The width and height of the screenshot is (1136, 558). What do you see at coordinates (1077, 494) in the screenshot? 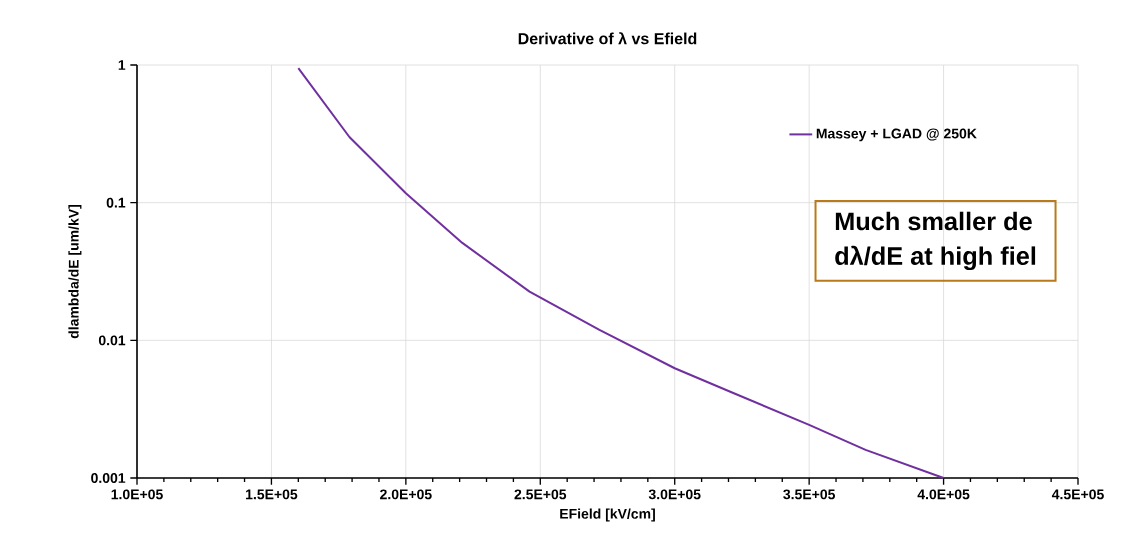
I see `x-tick-label: 4.5E+05` at bounding box center [1077, 494].